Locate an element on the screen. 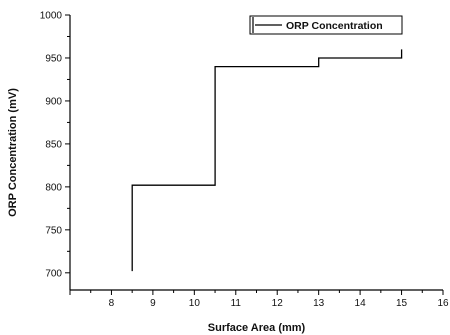  x-tick-label: 9 is located at coordinates (153, 303).